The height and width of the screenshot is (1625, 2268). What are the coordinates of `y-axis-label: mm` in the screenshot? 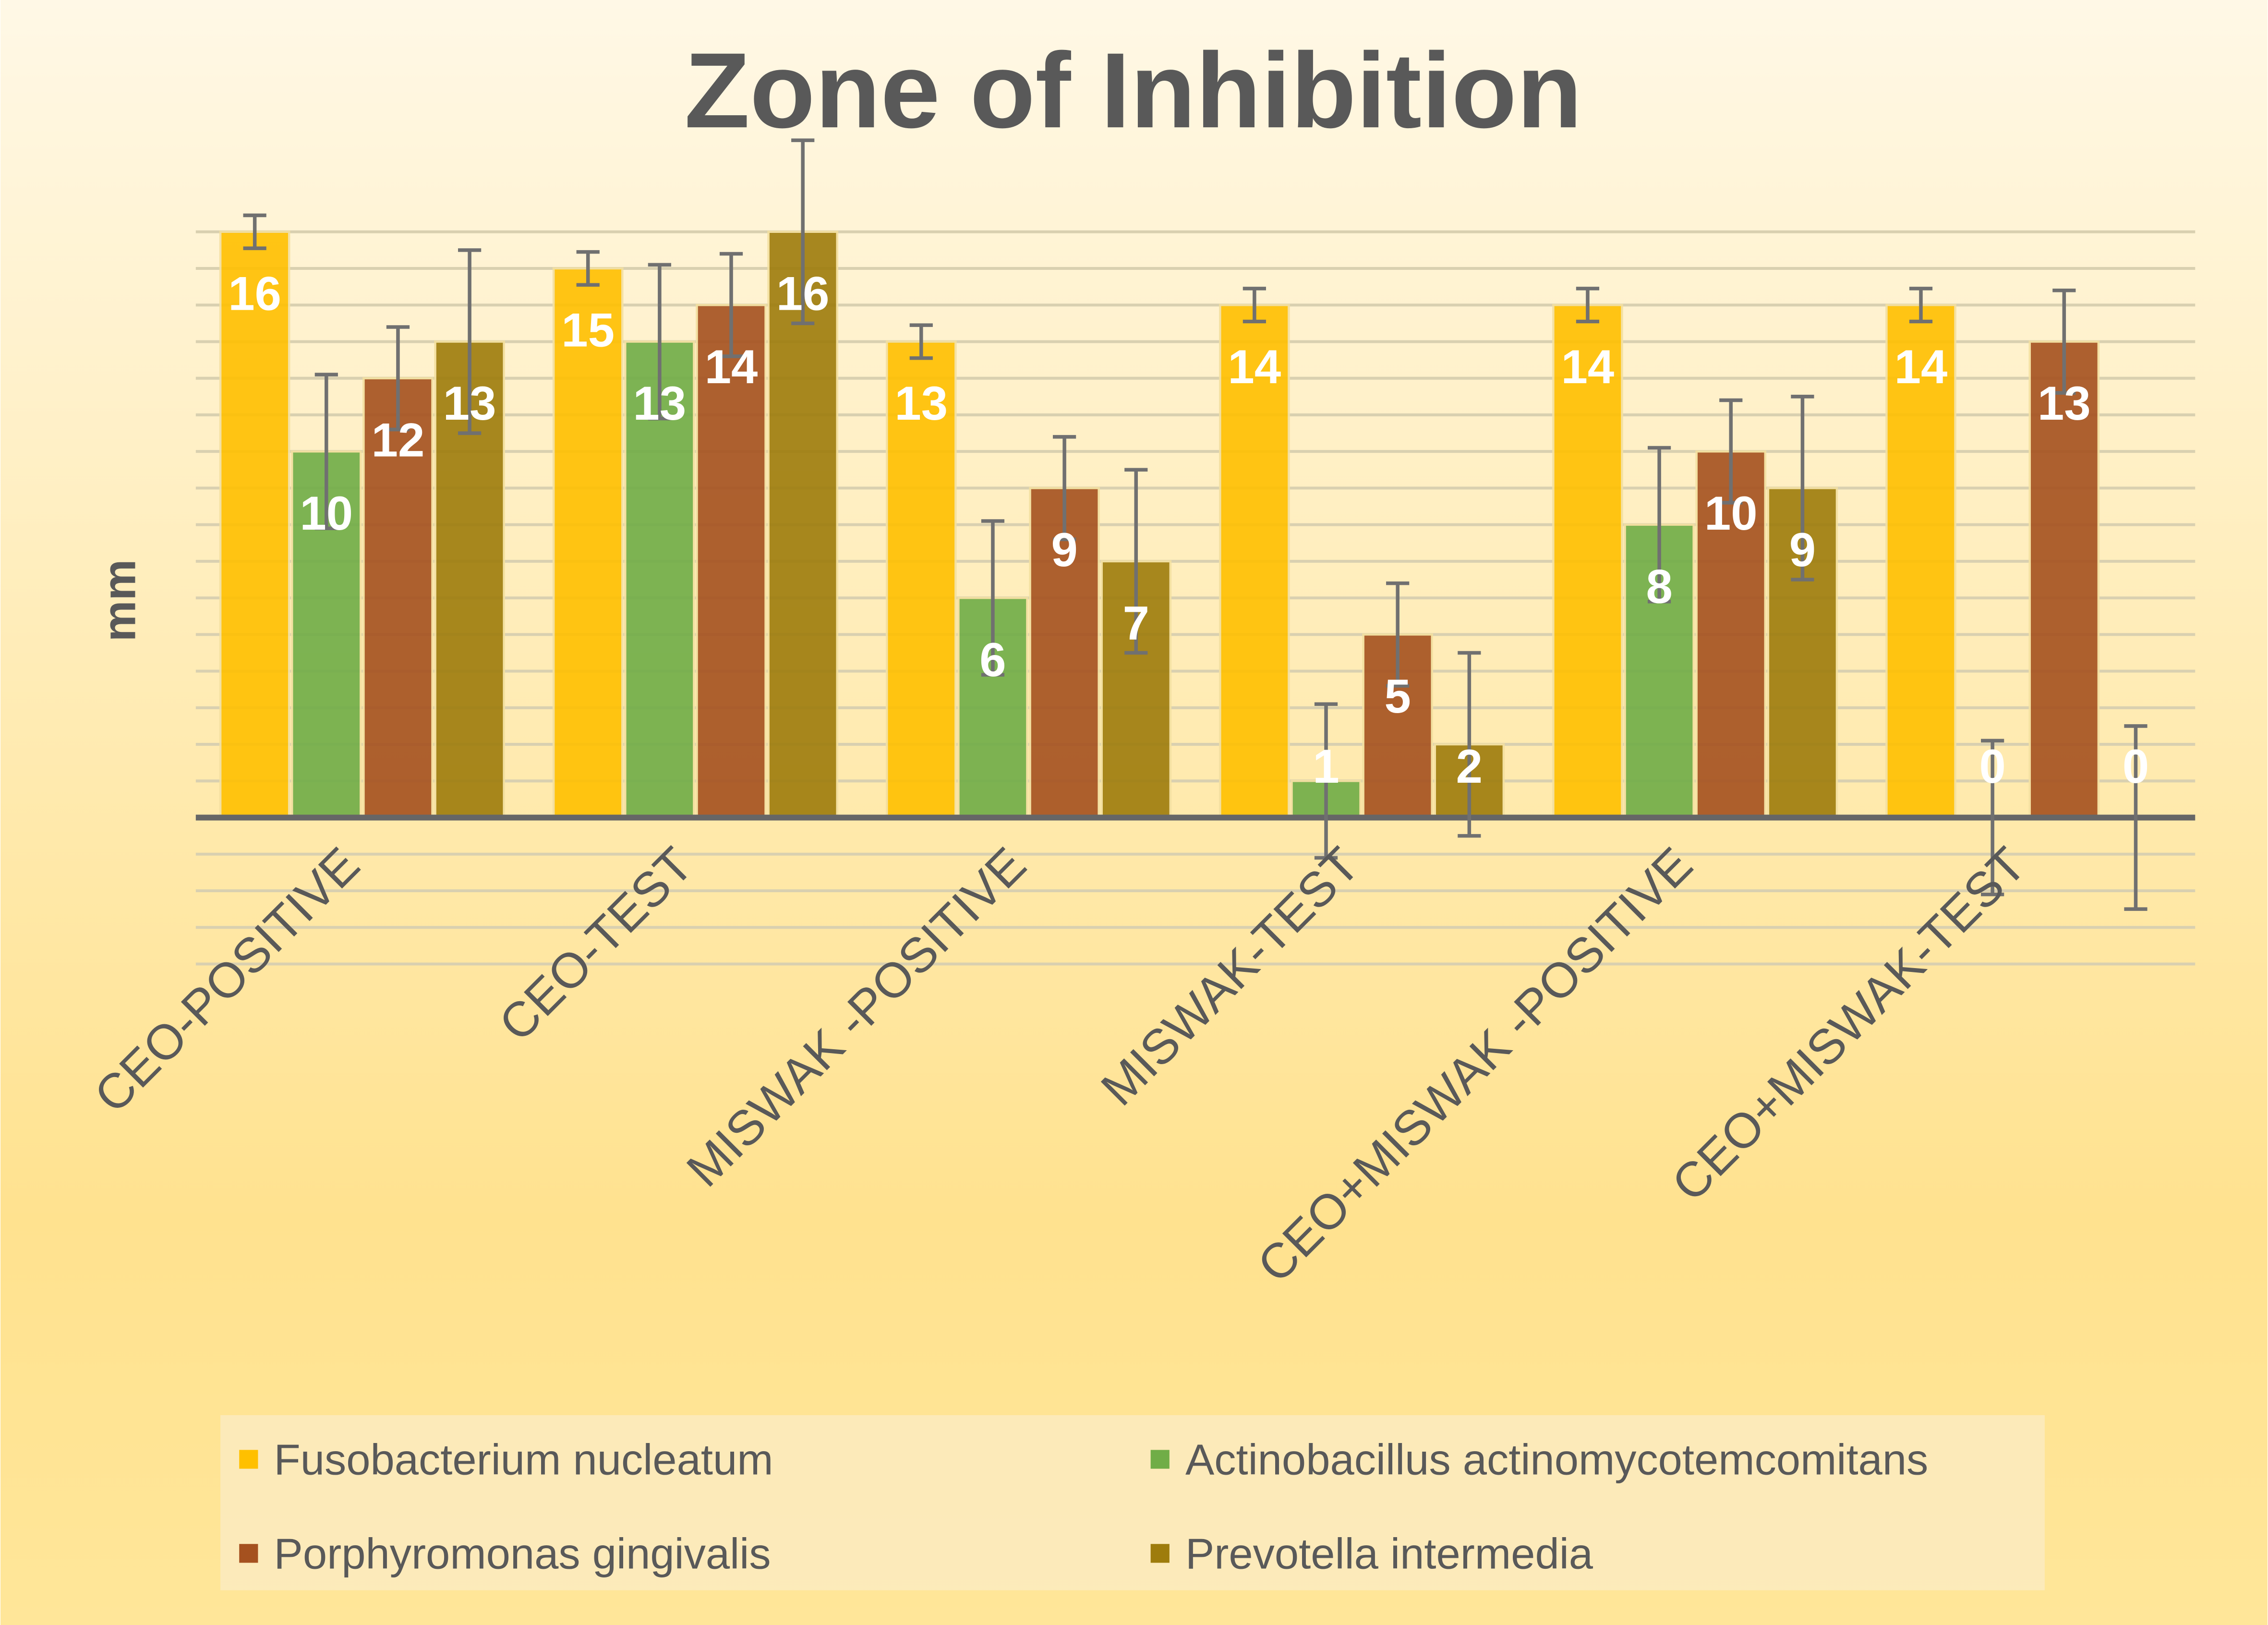 It's located at (120, 600).